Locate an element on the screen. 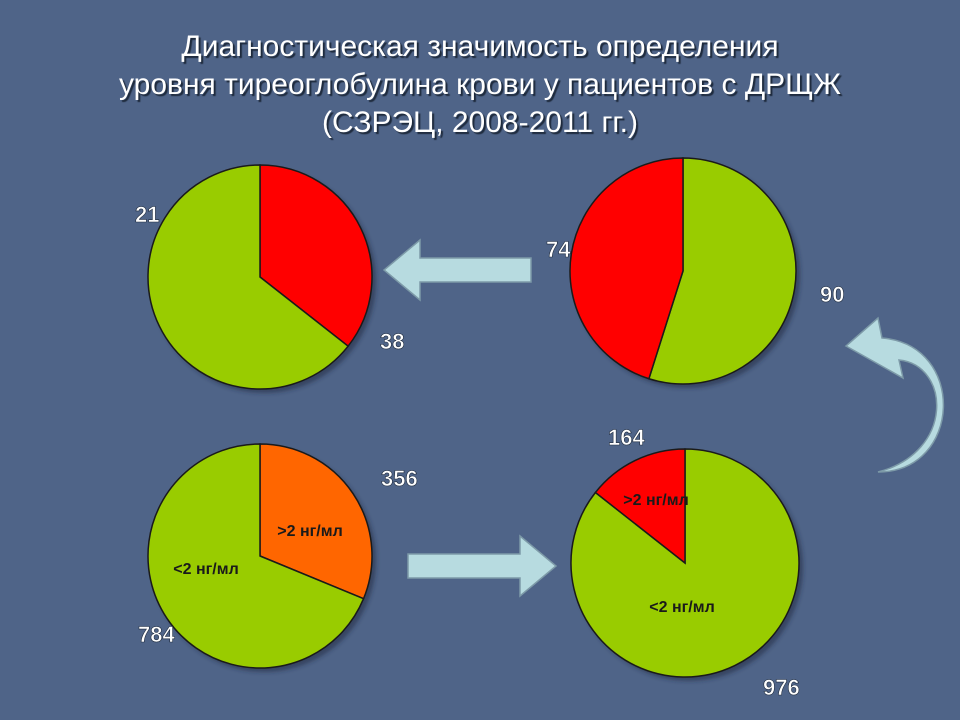 The width and height of the screenshot is (960, 720). pie-chart-bottom-left: 356 >2 нг/мл 784 <2 нг/мл is located at coordinates (278, 556).